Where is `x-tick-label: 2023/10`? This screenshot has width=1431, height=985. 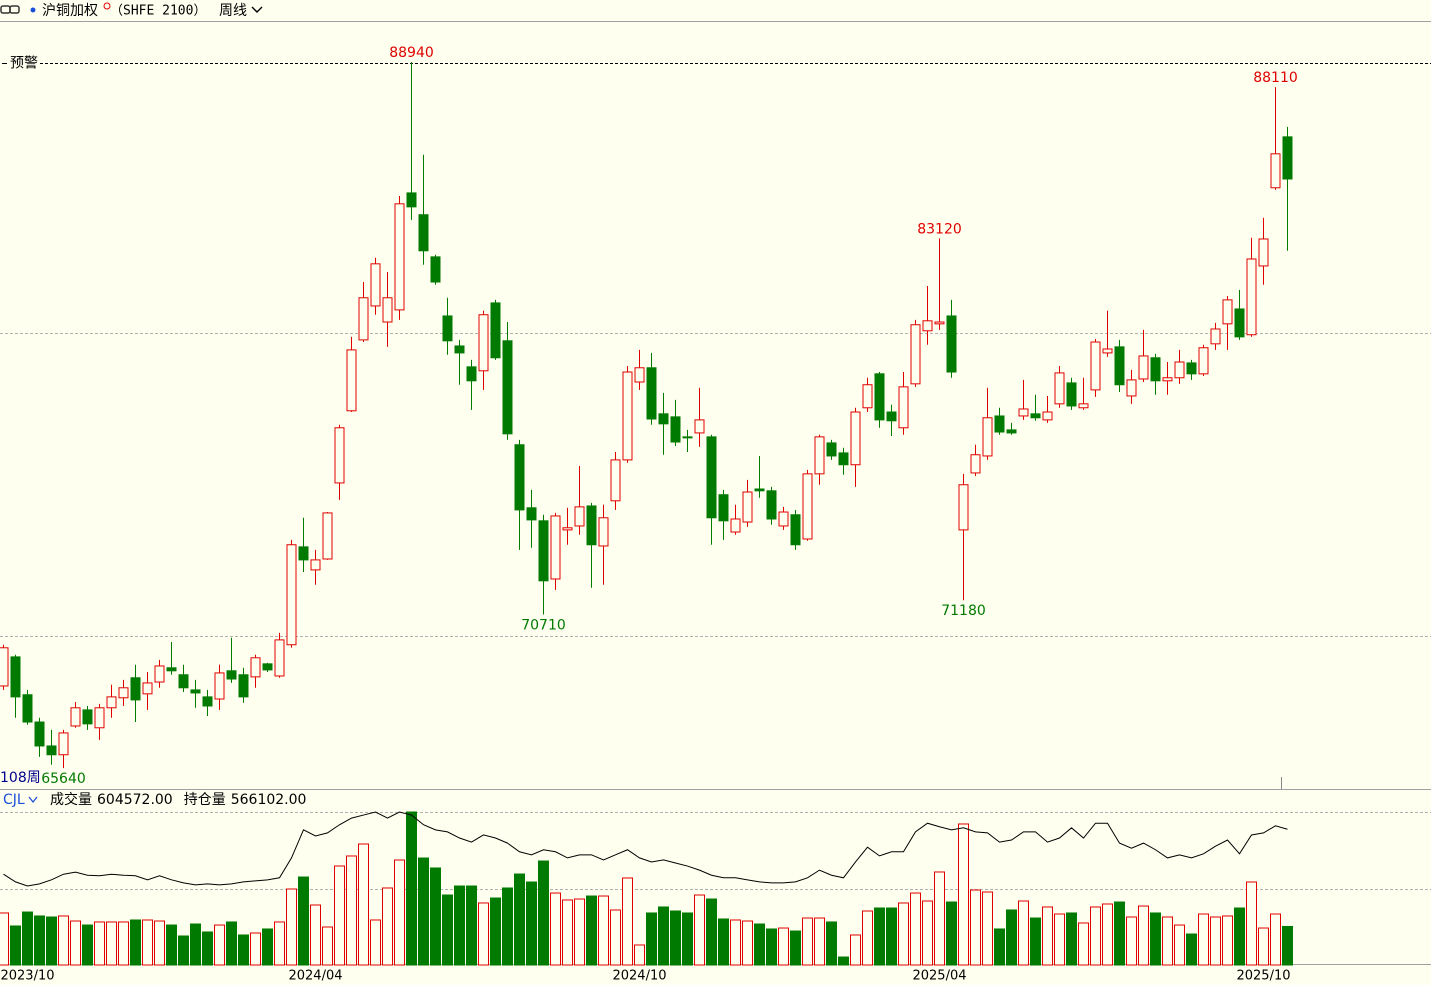
x-tick-label: 2023/10 is located at coordinates (27, 976).